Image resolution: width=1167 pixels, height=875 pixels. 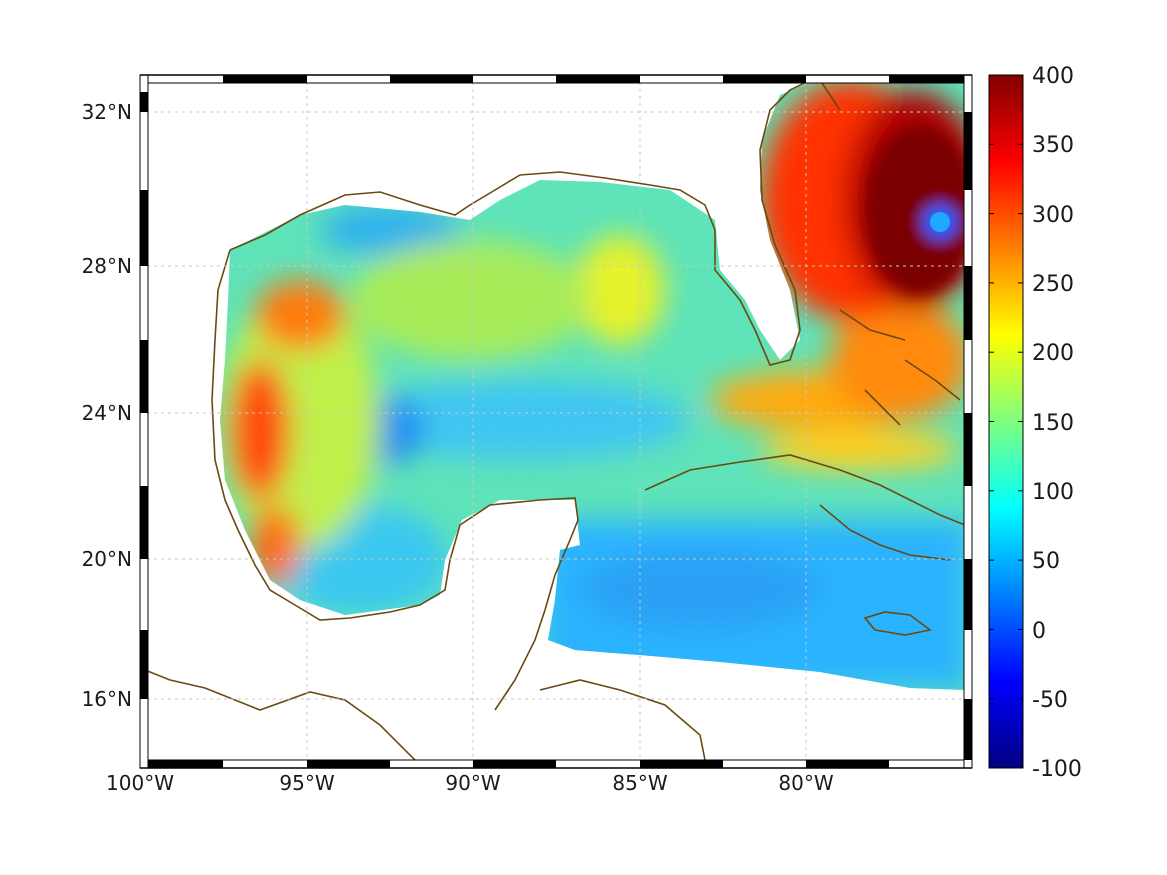 I want to click on lat-tick-labels: 32°N 28°N 24°N 20°N 16°N, so click(x=107, y=405).